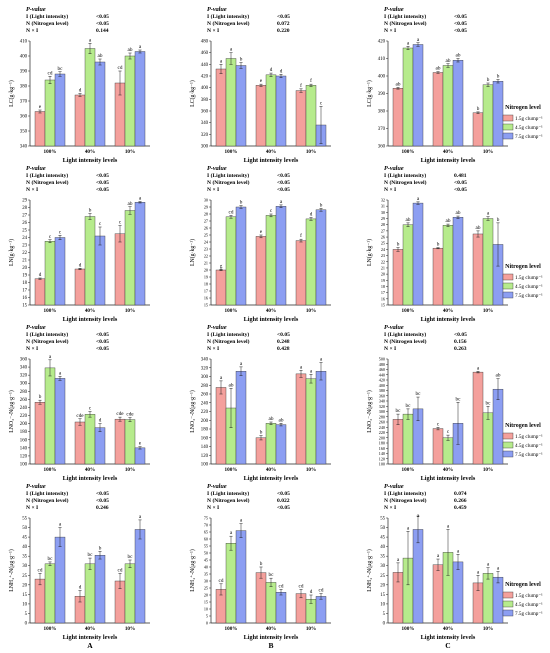 The width and height of the screenshot is (550, 653). Describe the element at coordinates (24, 57) in the screenshot. I see `y-tick-label: 400` at that location.